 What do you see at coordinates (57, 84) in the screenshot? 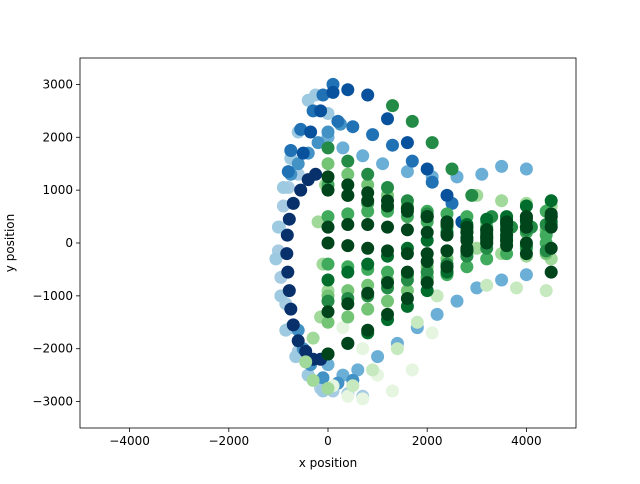
I see `y-tick-label: 3000` at bounding box center [57, 84].